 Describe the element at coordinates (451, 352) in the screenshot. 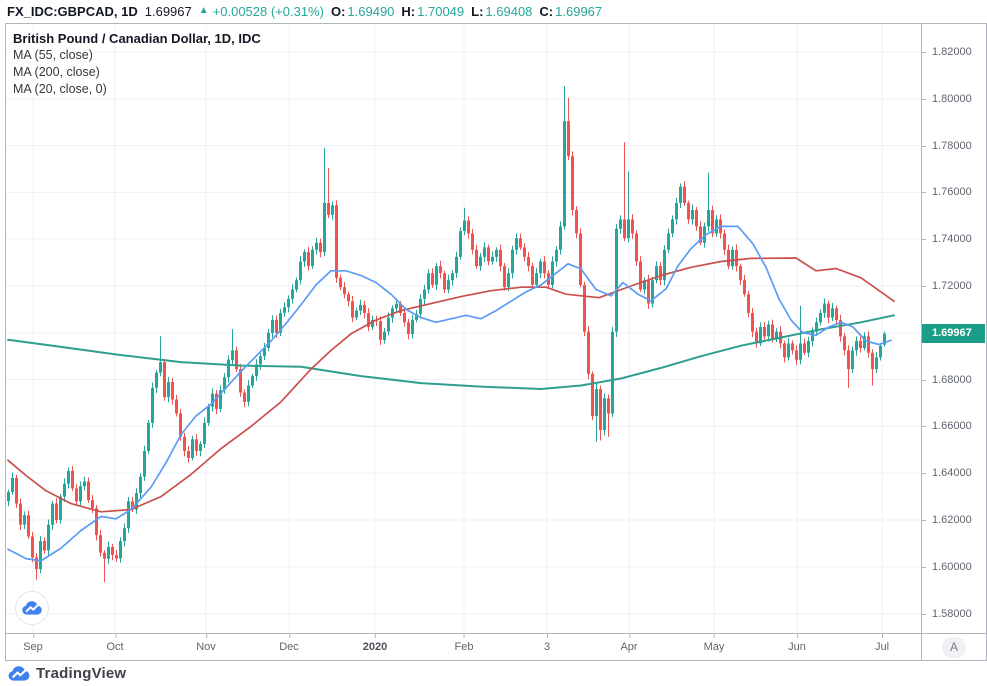

I see `ma-line-ma200` at that location.